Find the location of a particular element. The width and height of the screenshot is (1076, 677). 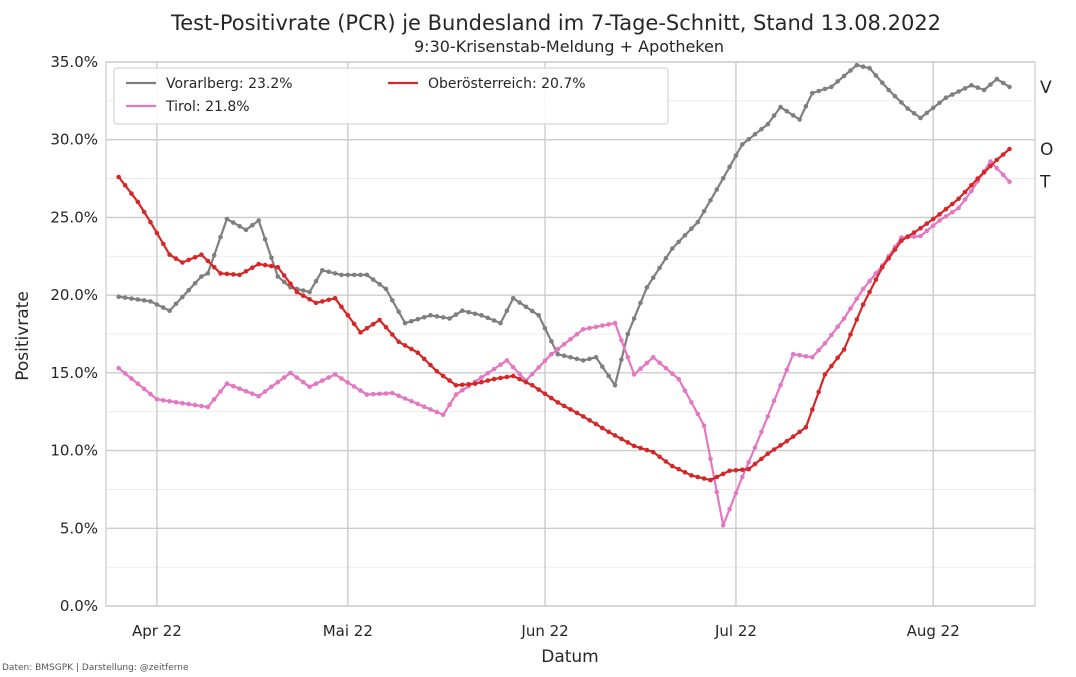

y-tick-label: 15.0% is located at coordinates (74, 373).